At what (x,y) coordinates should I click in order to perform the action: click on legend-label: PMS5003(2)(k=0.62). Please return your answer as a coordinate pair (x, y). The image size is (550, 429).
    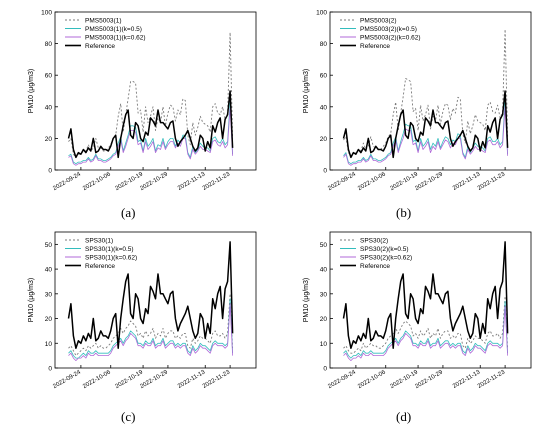
    Looking at the image, I should click on (390, 38).